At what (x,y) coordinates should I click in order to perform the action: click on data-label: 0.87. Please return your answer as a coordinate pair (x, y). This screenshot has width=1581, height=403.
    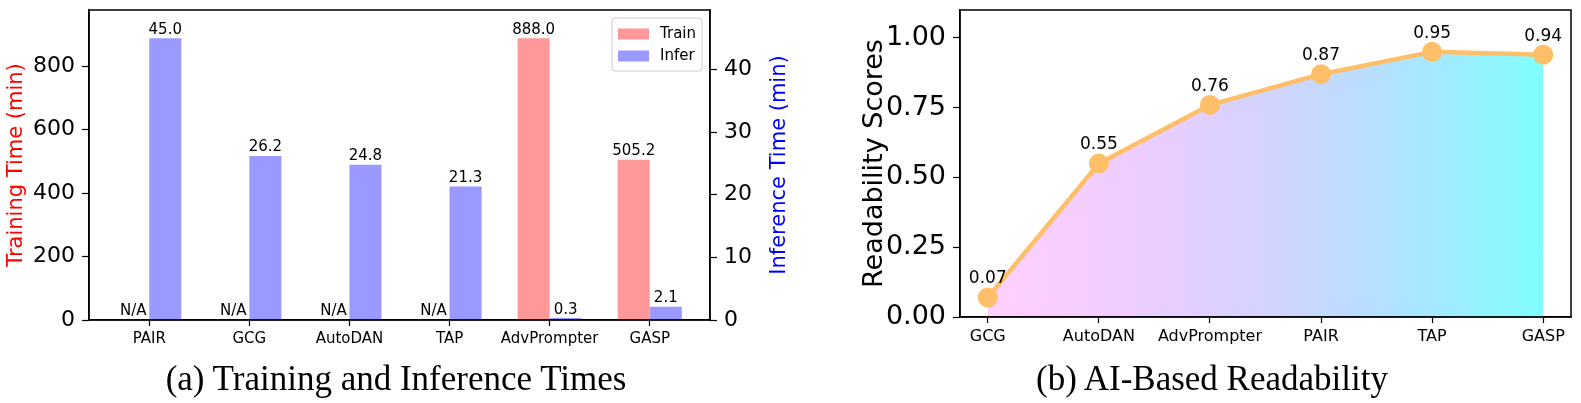
    Looking at the image, I should click on (1321, 54).